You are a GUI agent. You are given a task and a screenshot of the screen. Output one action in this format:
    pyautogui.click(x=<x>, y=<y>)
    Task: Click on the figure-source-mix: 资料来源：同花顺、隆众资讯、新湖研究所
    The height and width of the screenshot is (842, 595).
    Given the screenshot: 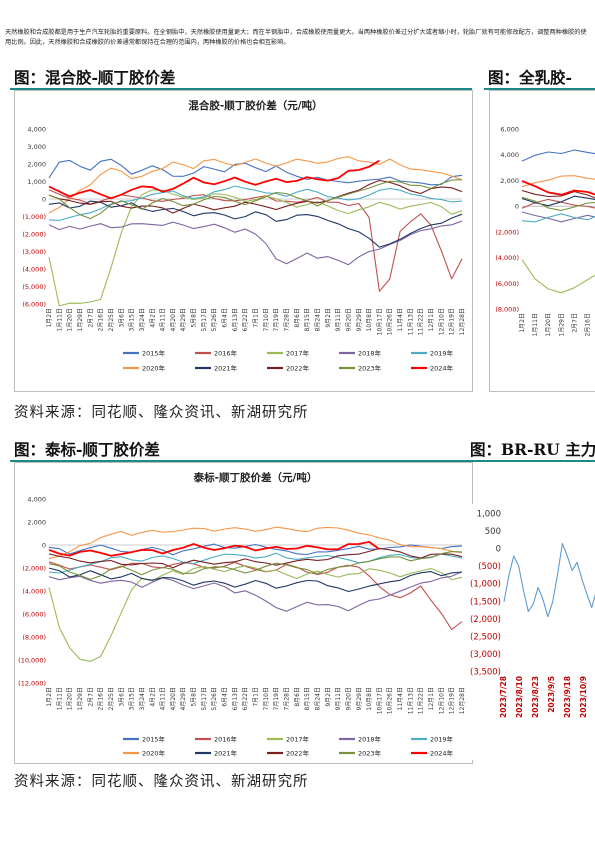 What is the action you would take?
    pyautogui.click(x=161, y=413)
    